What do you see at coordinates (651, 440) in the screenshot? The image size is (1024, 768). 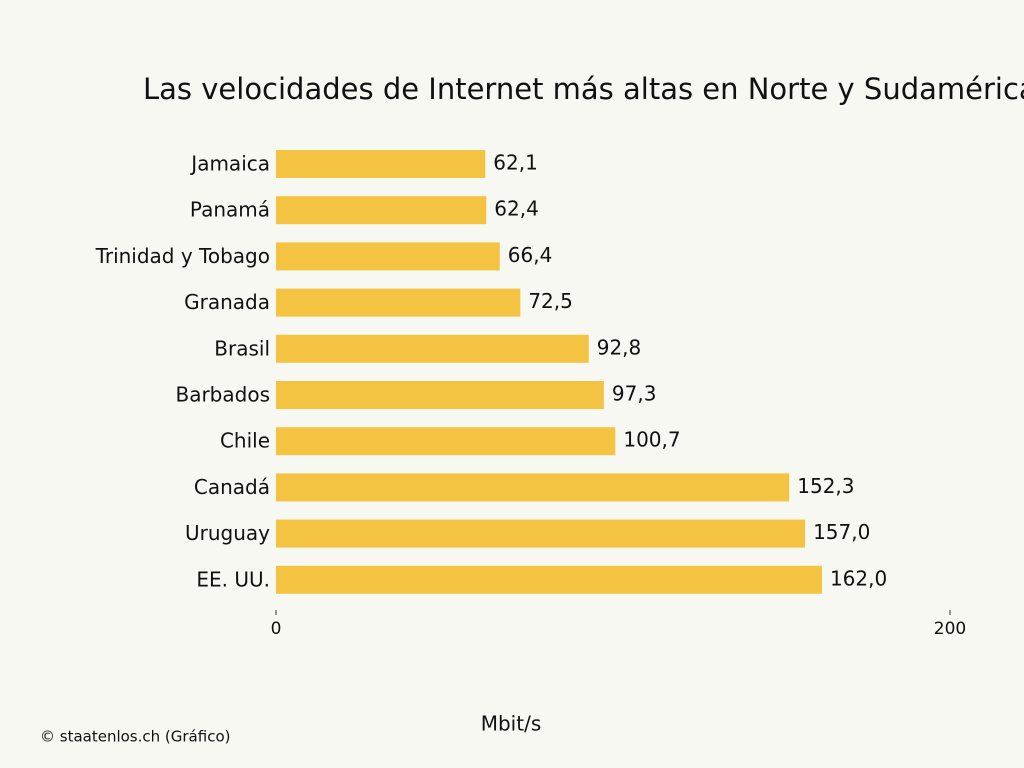 I see `value-label: 100,7` at bounding box center [651, 440].